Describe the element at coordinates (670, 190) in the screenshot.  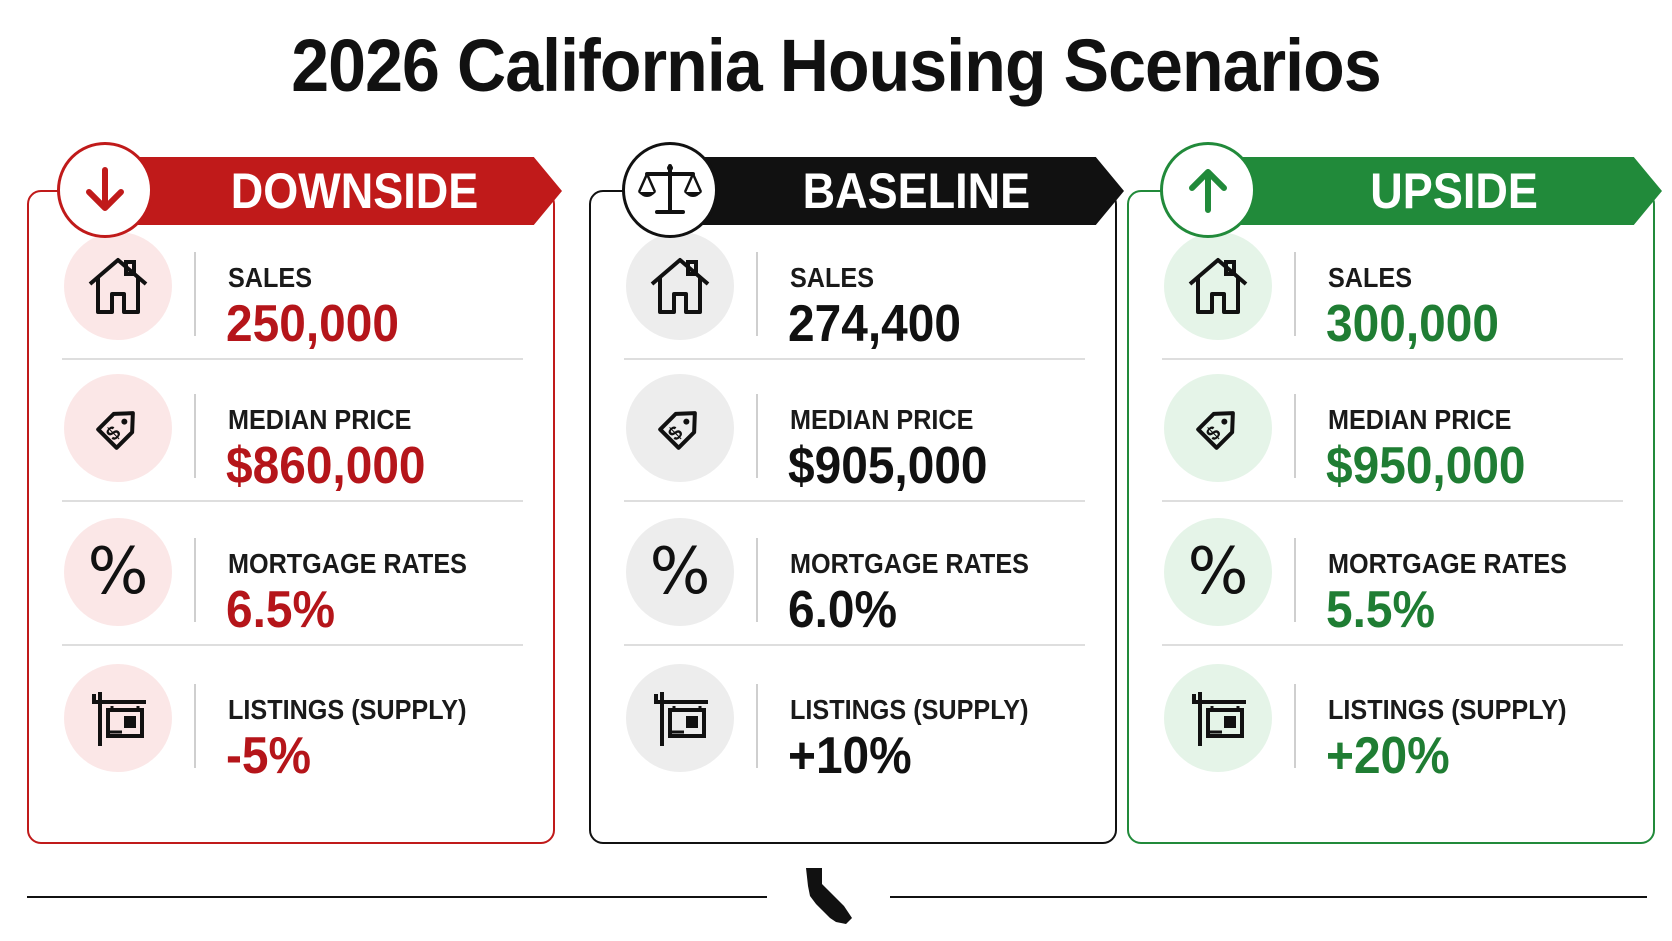
I see `balance-scale-icon` at that location.